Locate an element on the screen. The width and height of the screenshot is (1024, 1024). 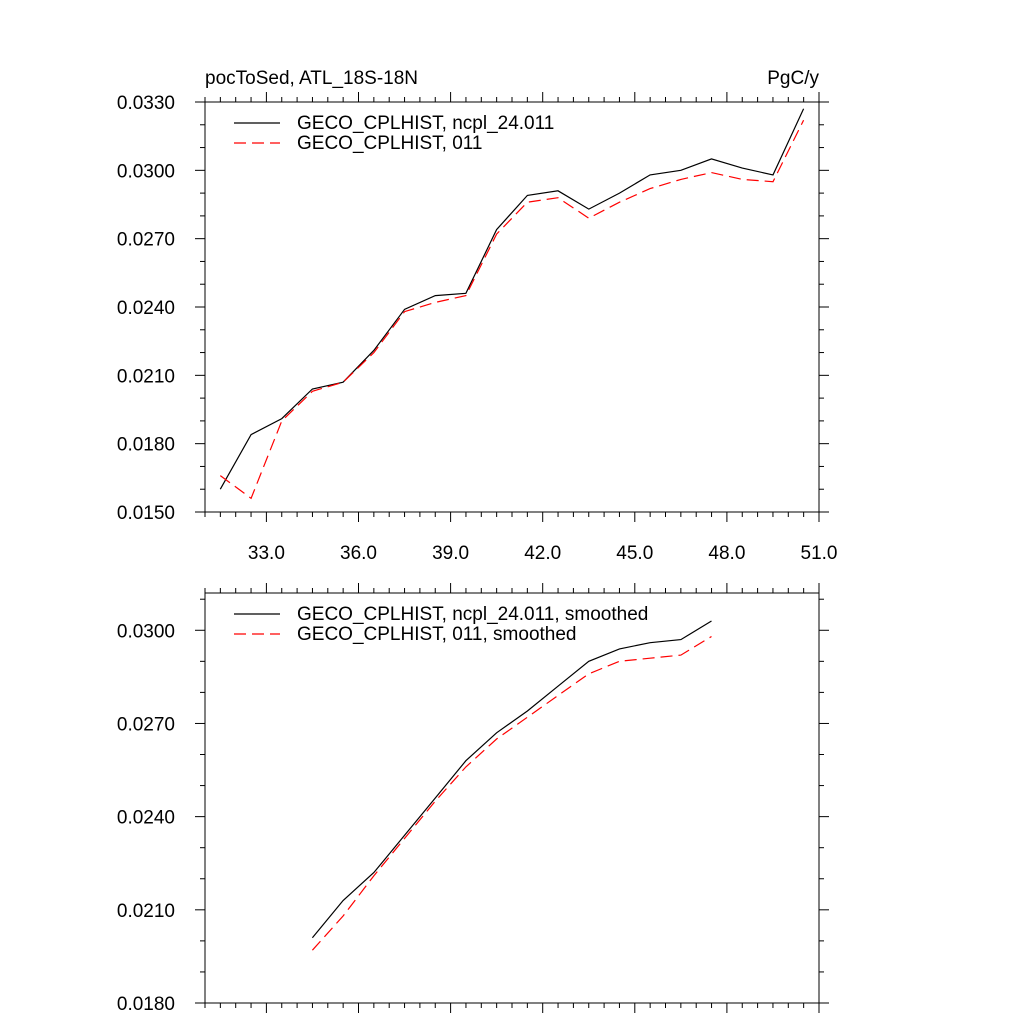
legend-label: GECO_CPLHIST, ncpl_24.011 is located at coordinates (425, 123).